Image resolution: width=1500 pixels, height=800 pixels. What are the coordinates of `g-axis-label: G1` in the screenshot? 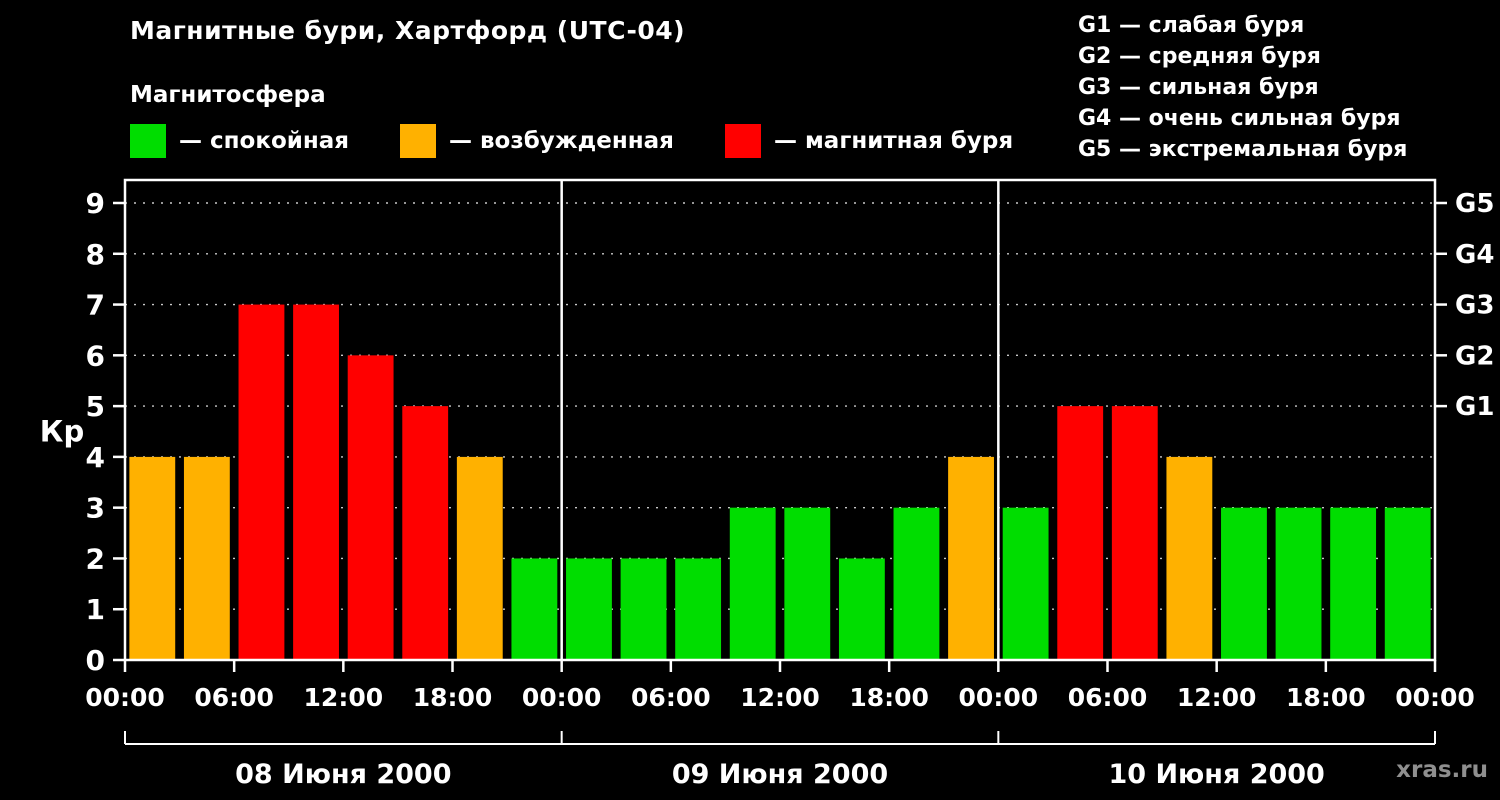 It's located at (1474, 407).